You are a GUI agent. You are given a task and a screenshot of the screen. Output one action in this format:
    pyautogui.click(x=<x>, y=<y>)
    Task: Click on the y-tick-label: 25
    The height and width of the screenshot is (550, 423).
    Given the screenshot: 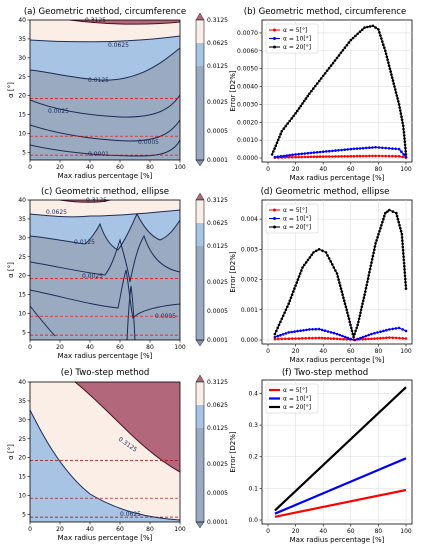 What is the action you would take?
    pyautogui.click(x=22, y=439)
    